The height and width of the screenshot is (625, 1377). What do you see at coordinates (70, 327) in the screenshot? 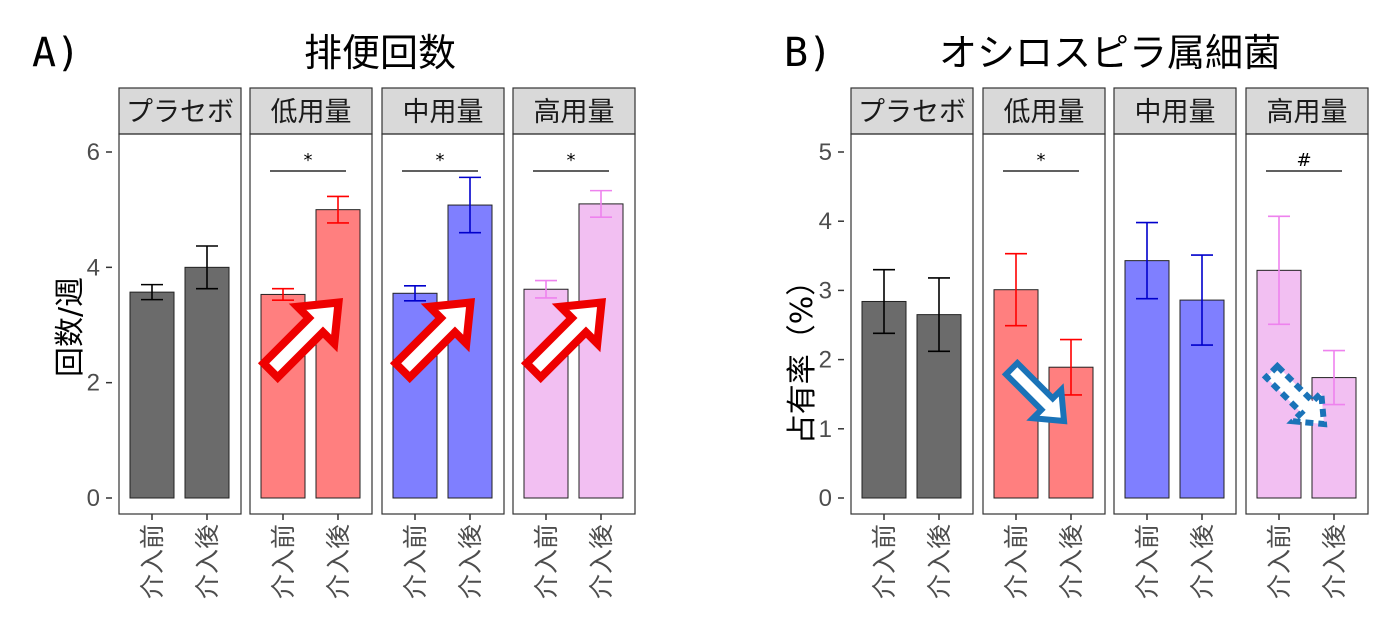
I see `panel-a-y-axis-label: 回数/週` at bounding box center [70, 327].